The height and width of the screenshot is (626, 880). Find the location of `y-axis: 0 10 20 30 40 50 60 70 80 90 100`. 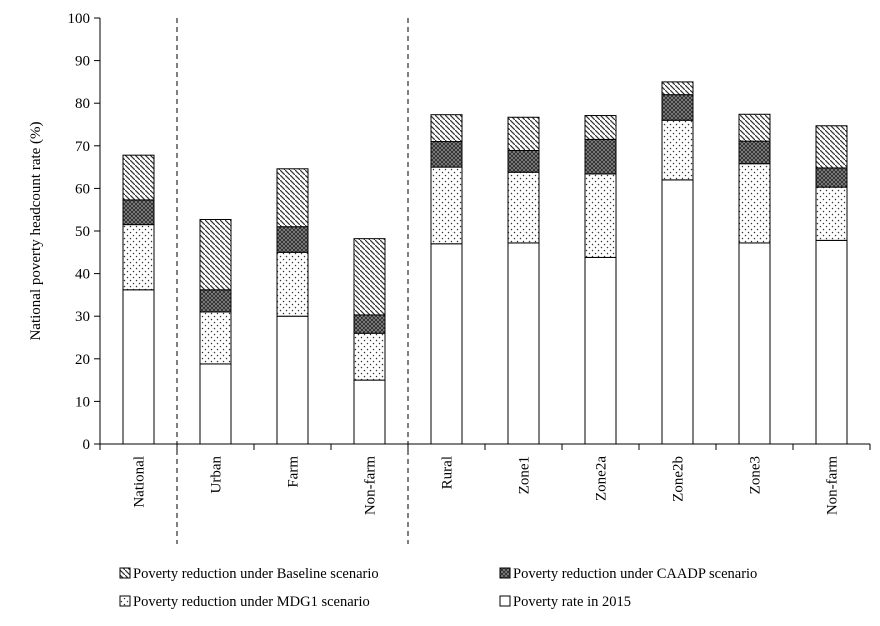

y-axis: 0 10 20 30 40 50 60 70 80 90 100 is located at coordinates (84, 232).